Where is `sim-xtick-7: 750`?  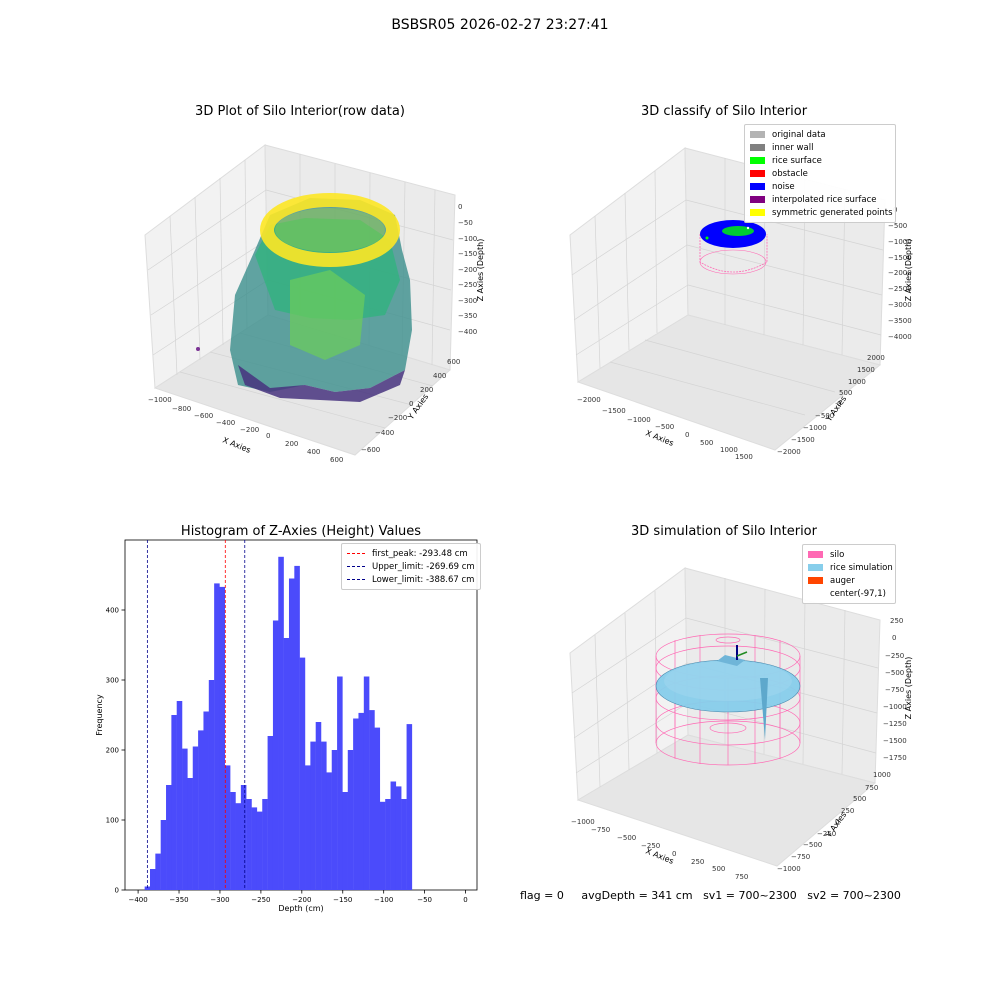 sim-xtick-7: 750 is located at coordinates (741, 877).